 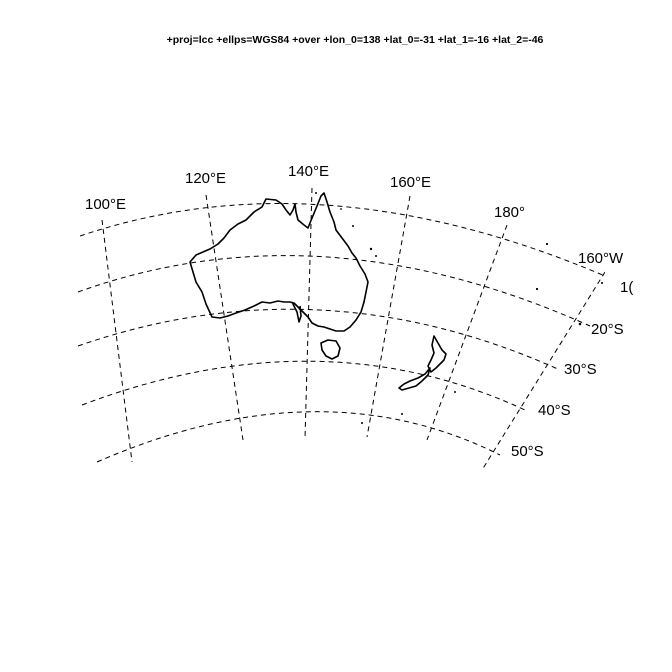 I want to click on spencer-gulf, so click(x=296, y=312).